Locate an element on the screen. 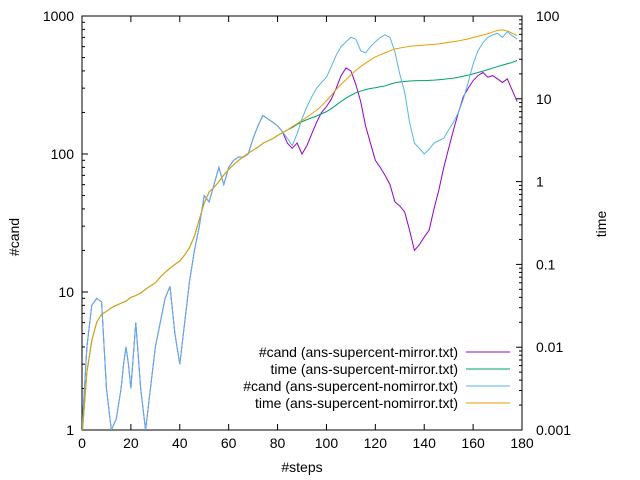 The width and height of the screenshot is (640, 480). x-axis-label: #steps is located at coordinates (301, 467).